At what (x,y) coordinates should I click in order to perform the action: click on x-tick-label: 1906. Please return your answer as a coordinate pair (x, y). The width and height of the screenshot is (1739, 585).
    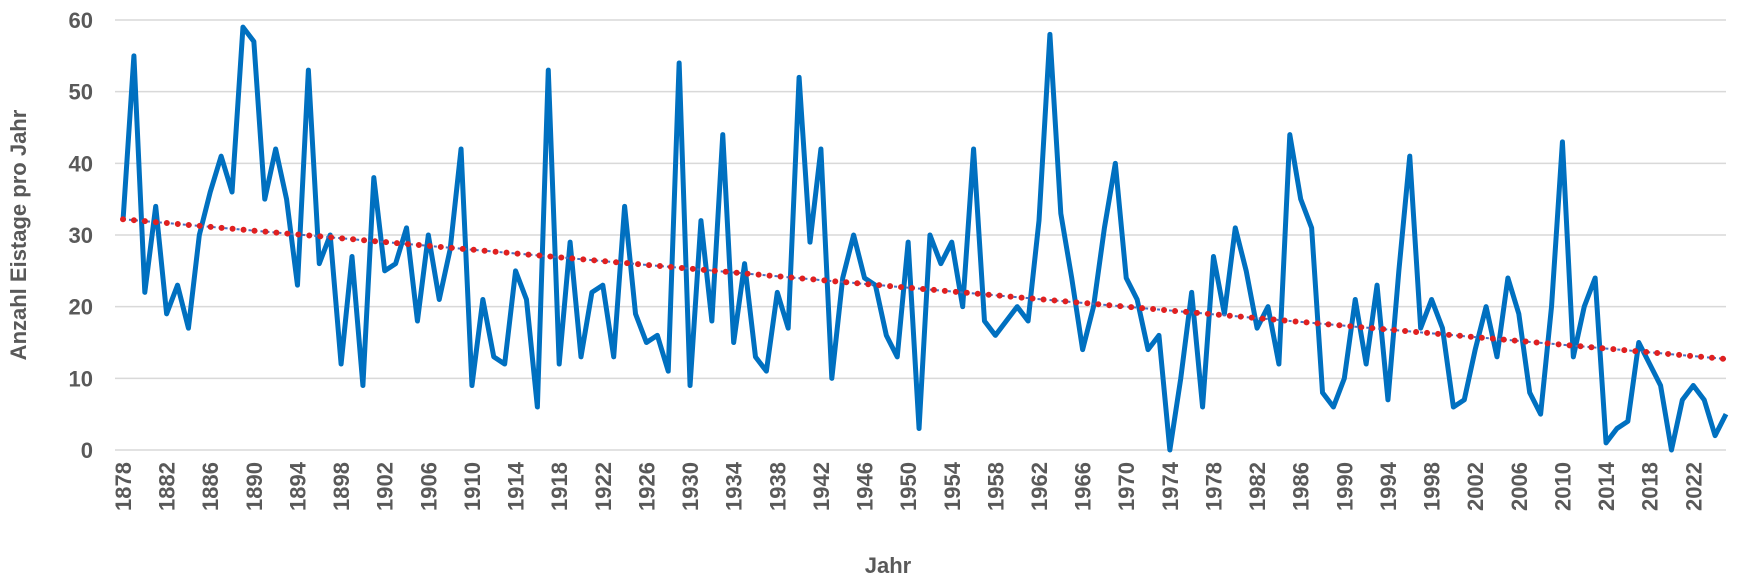
    Looking at the image, I should click on (428, 486).